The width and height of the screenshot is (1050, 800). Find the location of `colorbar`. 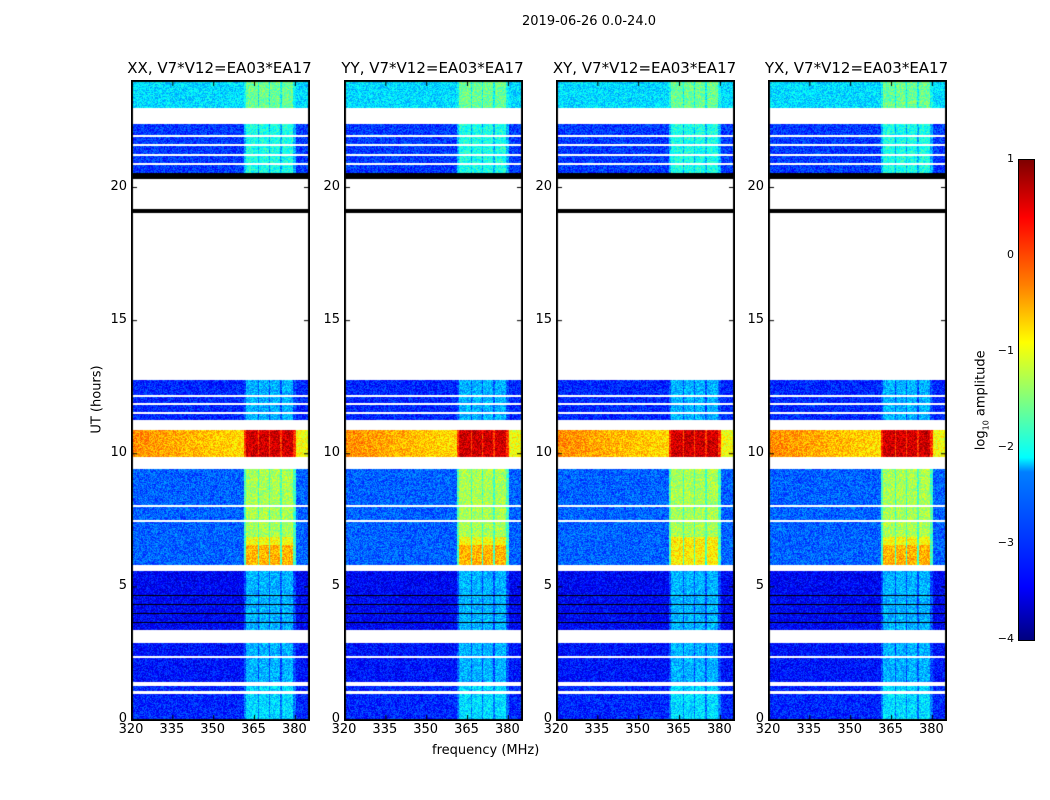

colorbar is located at coordinates (1026, 400).